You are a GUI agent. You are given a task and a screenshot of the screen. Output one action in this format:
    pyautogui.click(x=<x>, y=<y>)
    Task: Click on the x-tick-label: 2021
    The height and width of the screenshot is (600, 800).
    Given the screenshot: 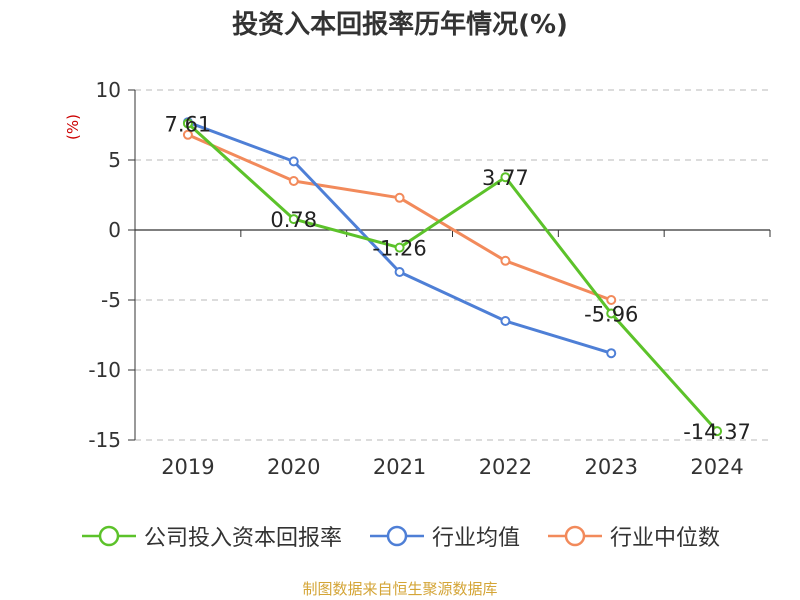 What is the action you would take?
    pyautogui.click(x=399, y=467)
    